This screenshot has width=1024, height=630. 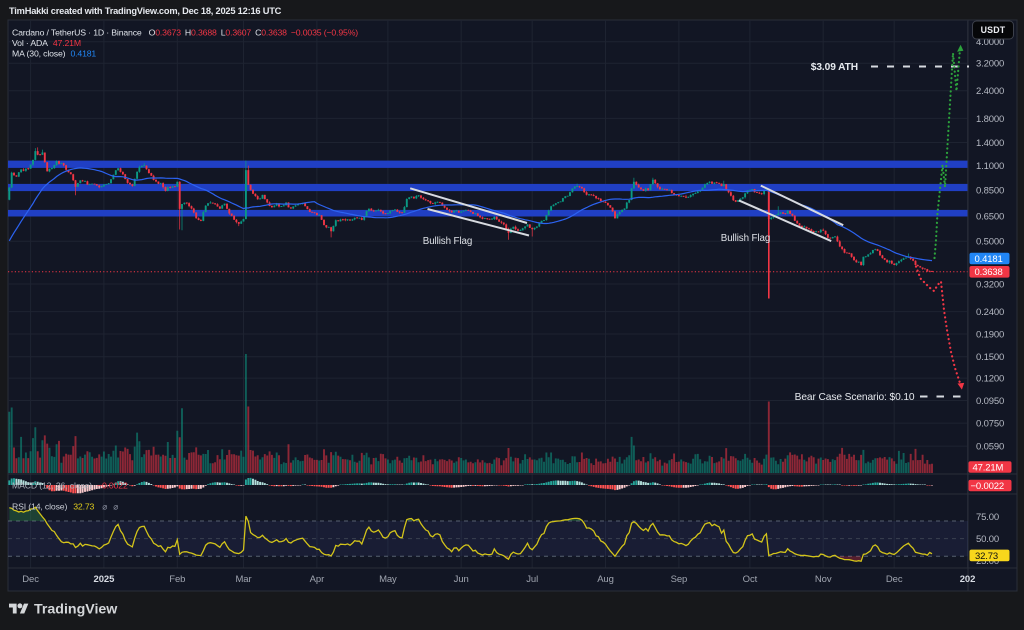 What do you see at coordinates (989, 259) in the screenshot?
I see `svg-text: 0.4181` at bounding box center [989, 259].